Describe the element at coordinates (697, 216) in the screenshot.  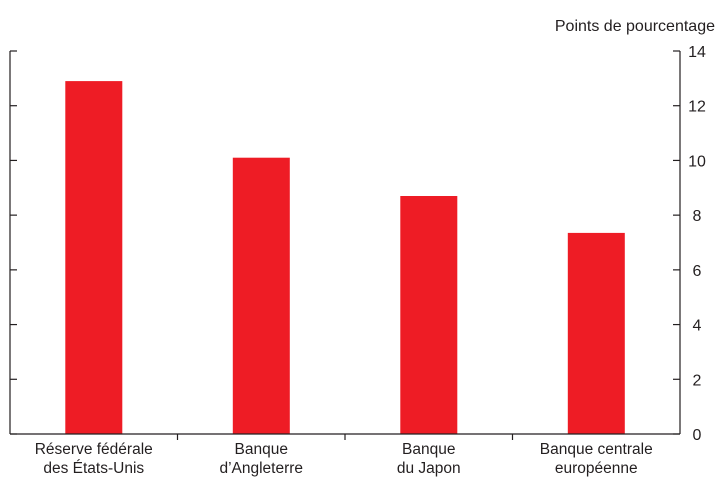
I see `y-tick-label: 8` at that location.